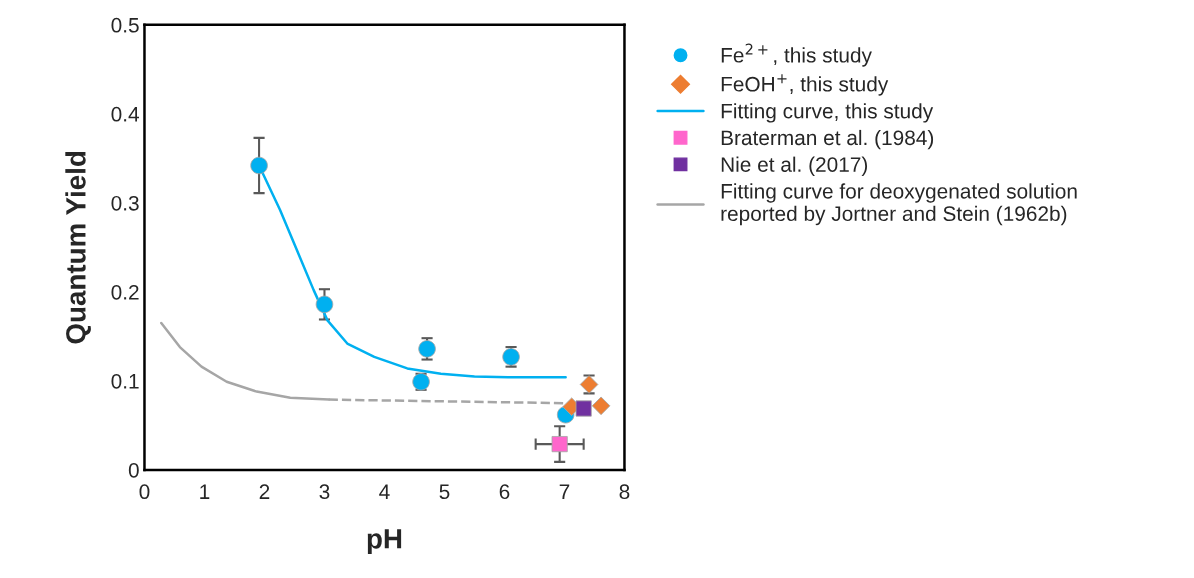 The image size is (1194, 578). I want to click on y-axis-title: Quantum Yield, so click(78, 247).